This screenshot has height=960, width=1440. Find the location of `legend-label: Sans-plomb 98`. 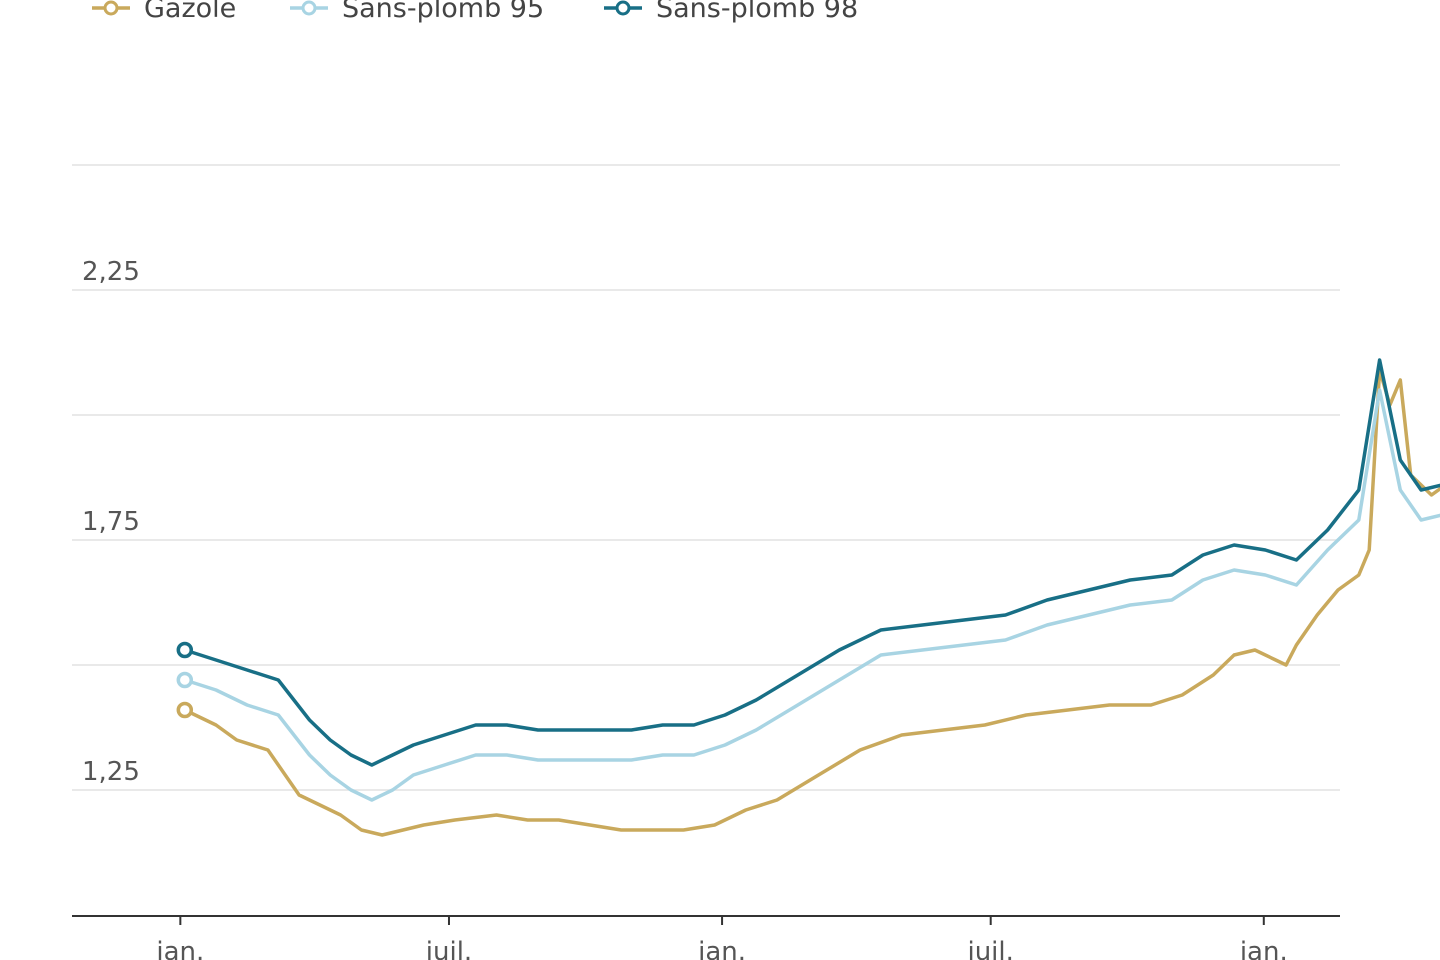

legend-label: Sans-plomb 98 is located at coordinates (757, 12).